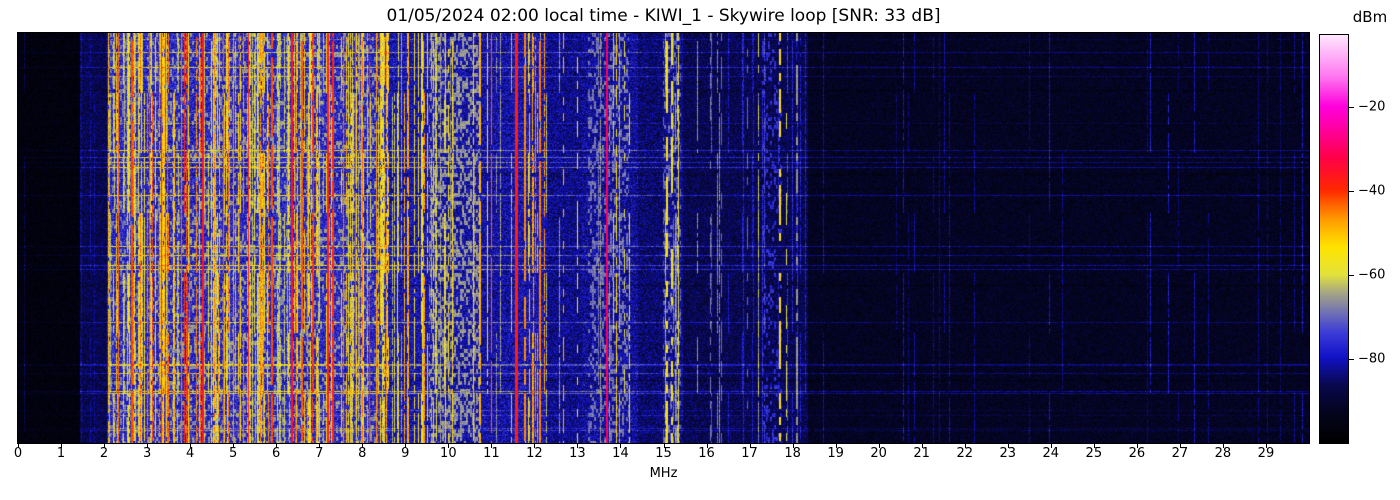  Describe the element at coordinates (663, 453) in the screenshot. I see `x-tick-label: 15` at that location.